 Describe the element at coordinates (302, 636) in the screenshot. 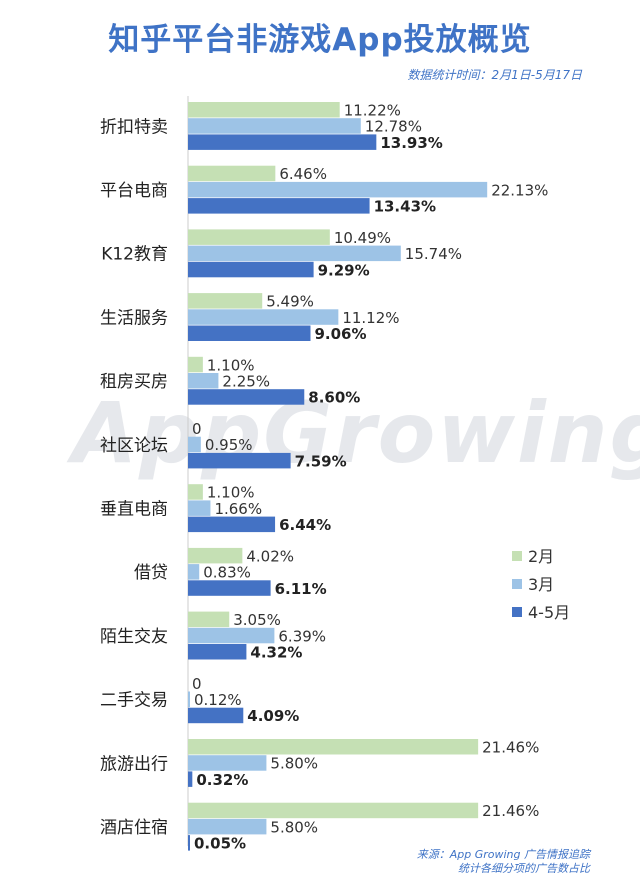

I see `data-label: 6.39%` at that location.